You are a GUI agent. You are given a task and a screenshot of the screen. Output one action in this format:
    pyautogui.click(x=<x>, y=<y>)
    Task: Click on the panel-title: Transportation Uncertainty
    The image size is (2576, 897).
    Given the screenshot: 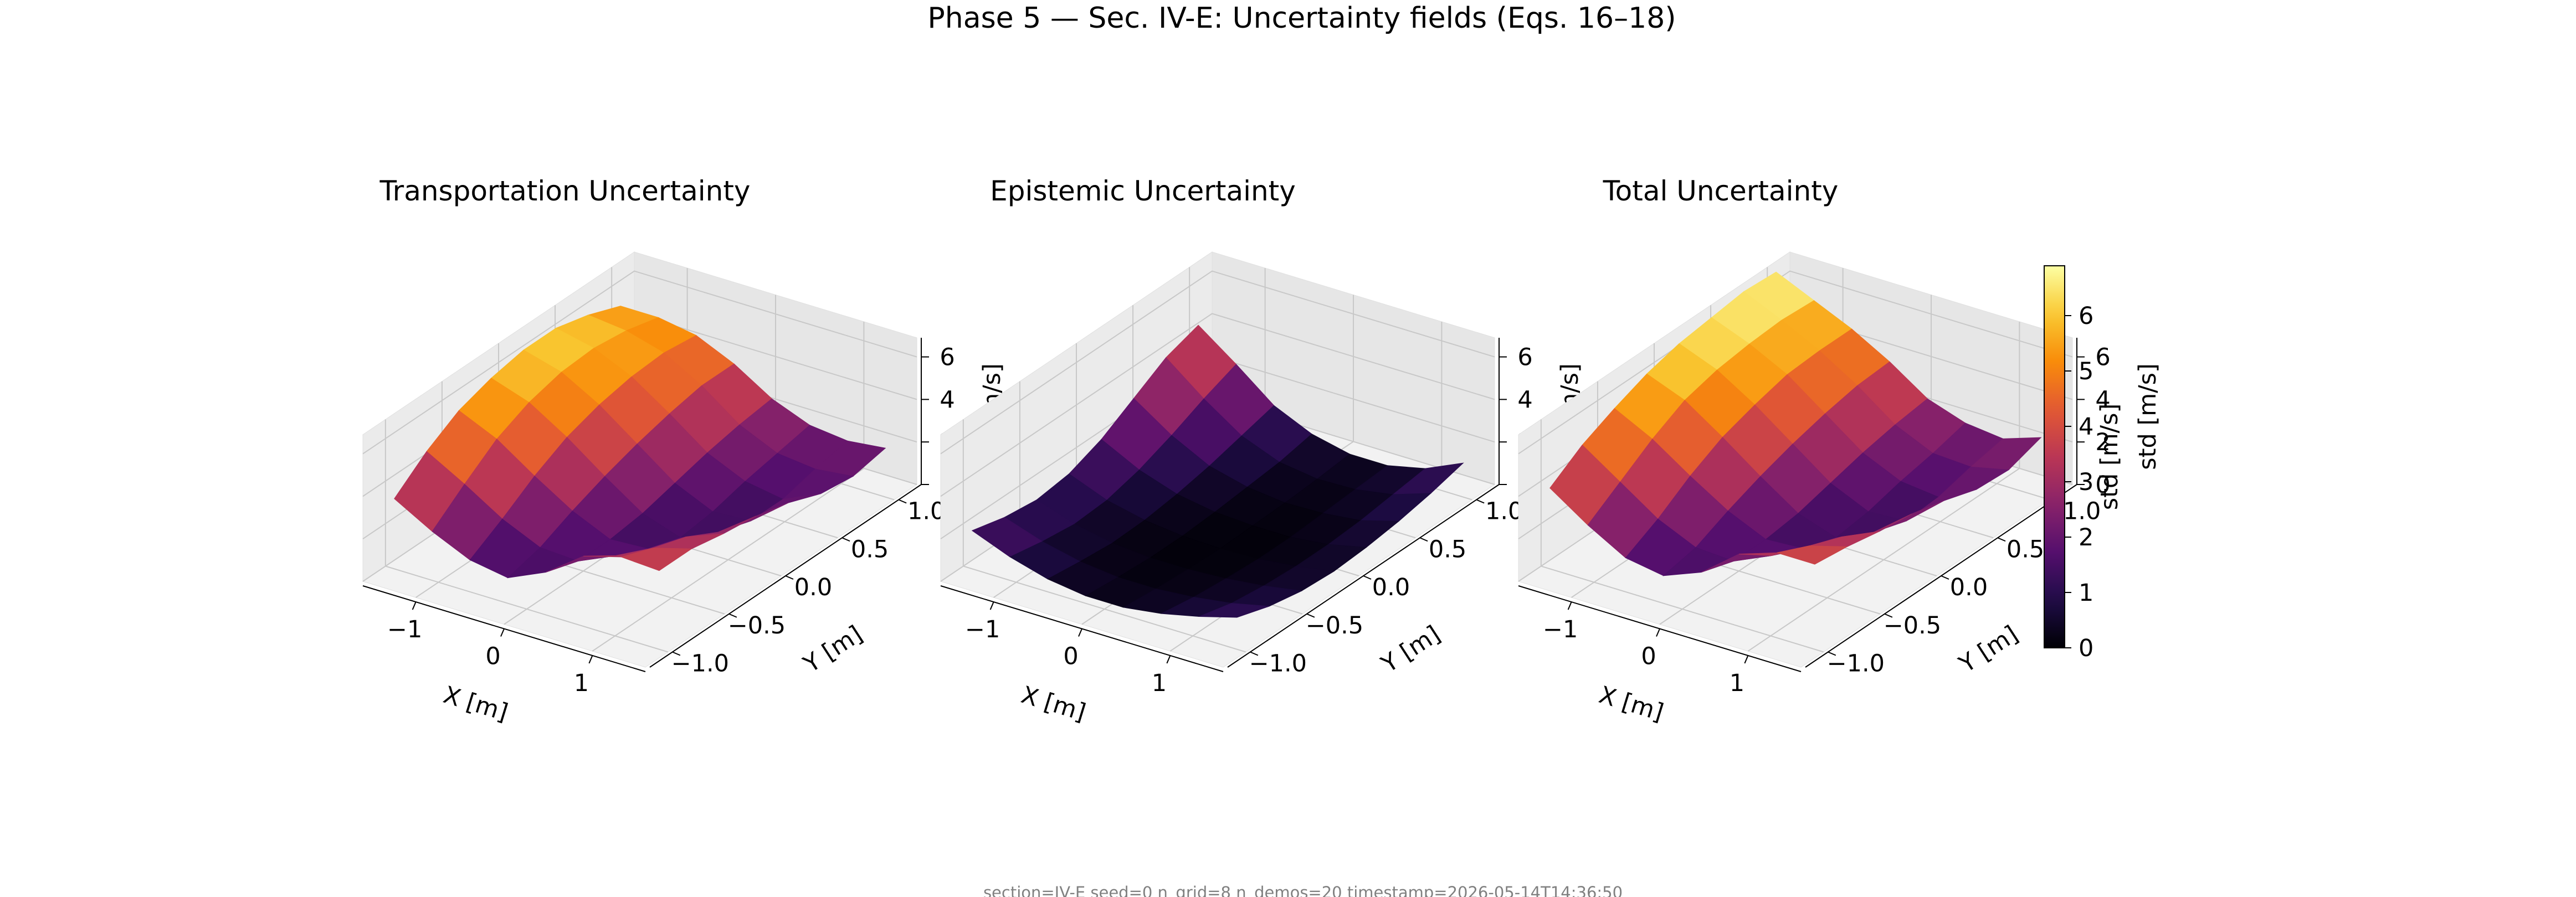 What is the action you would take?
    pyautogui.click(x=564, y=191)
    